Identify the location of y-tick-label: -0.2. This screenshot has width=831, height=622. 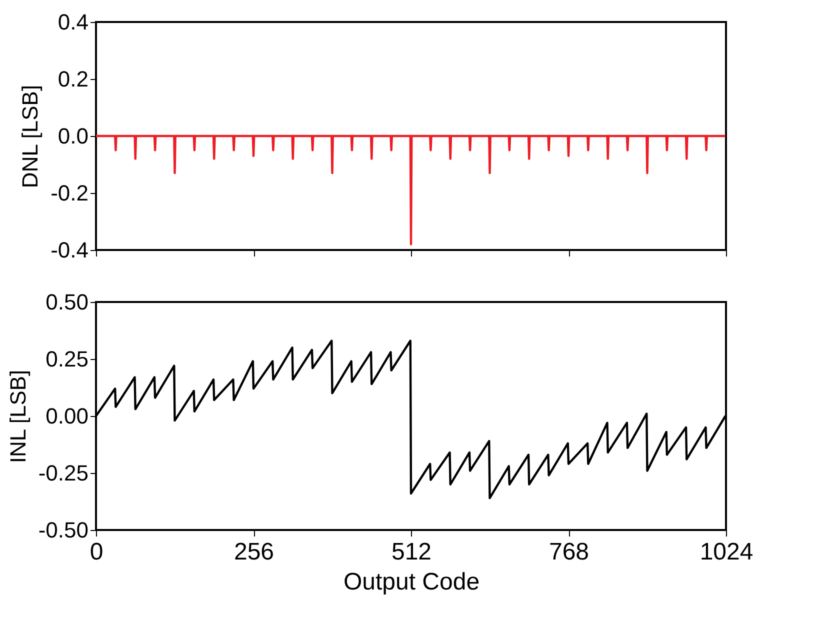
(69, 193).